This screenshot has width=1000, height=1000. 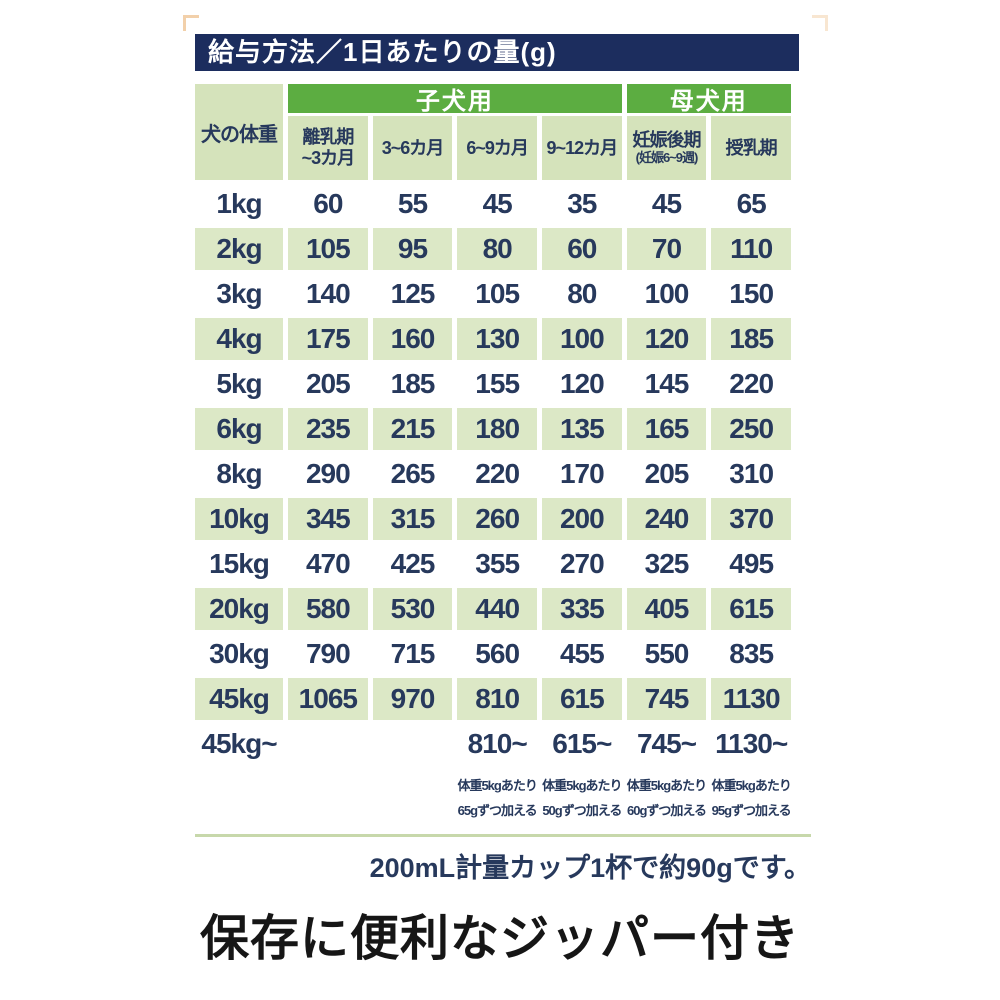 I want to click on value-cell: 55, so click(x=412, y=203).